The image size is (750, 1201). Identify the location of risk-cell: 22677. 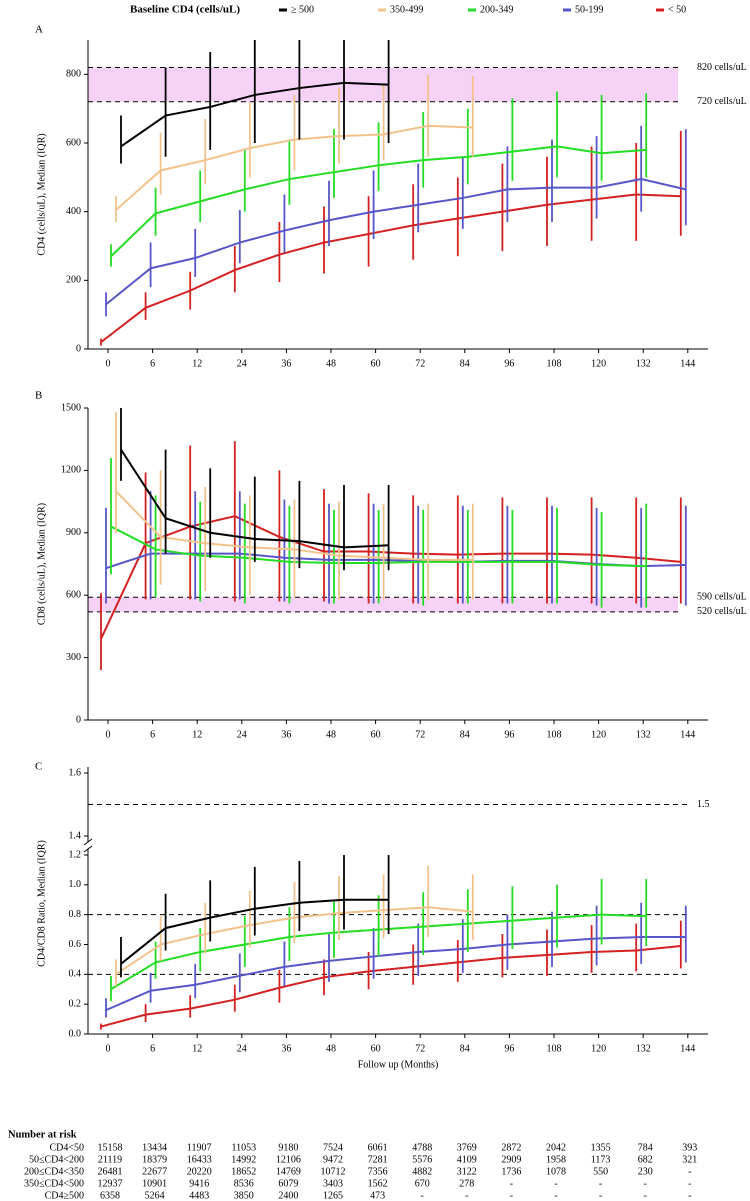
(154, 1171).